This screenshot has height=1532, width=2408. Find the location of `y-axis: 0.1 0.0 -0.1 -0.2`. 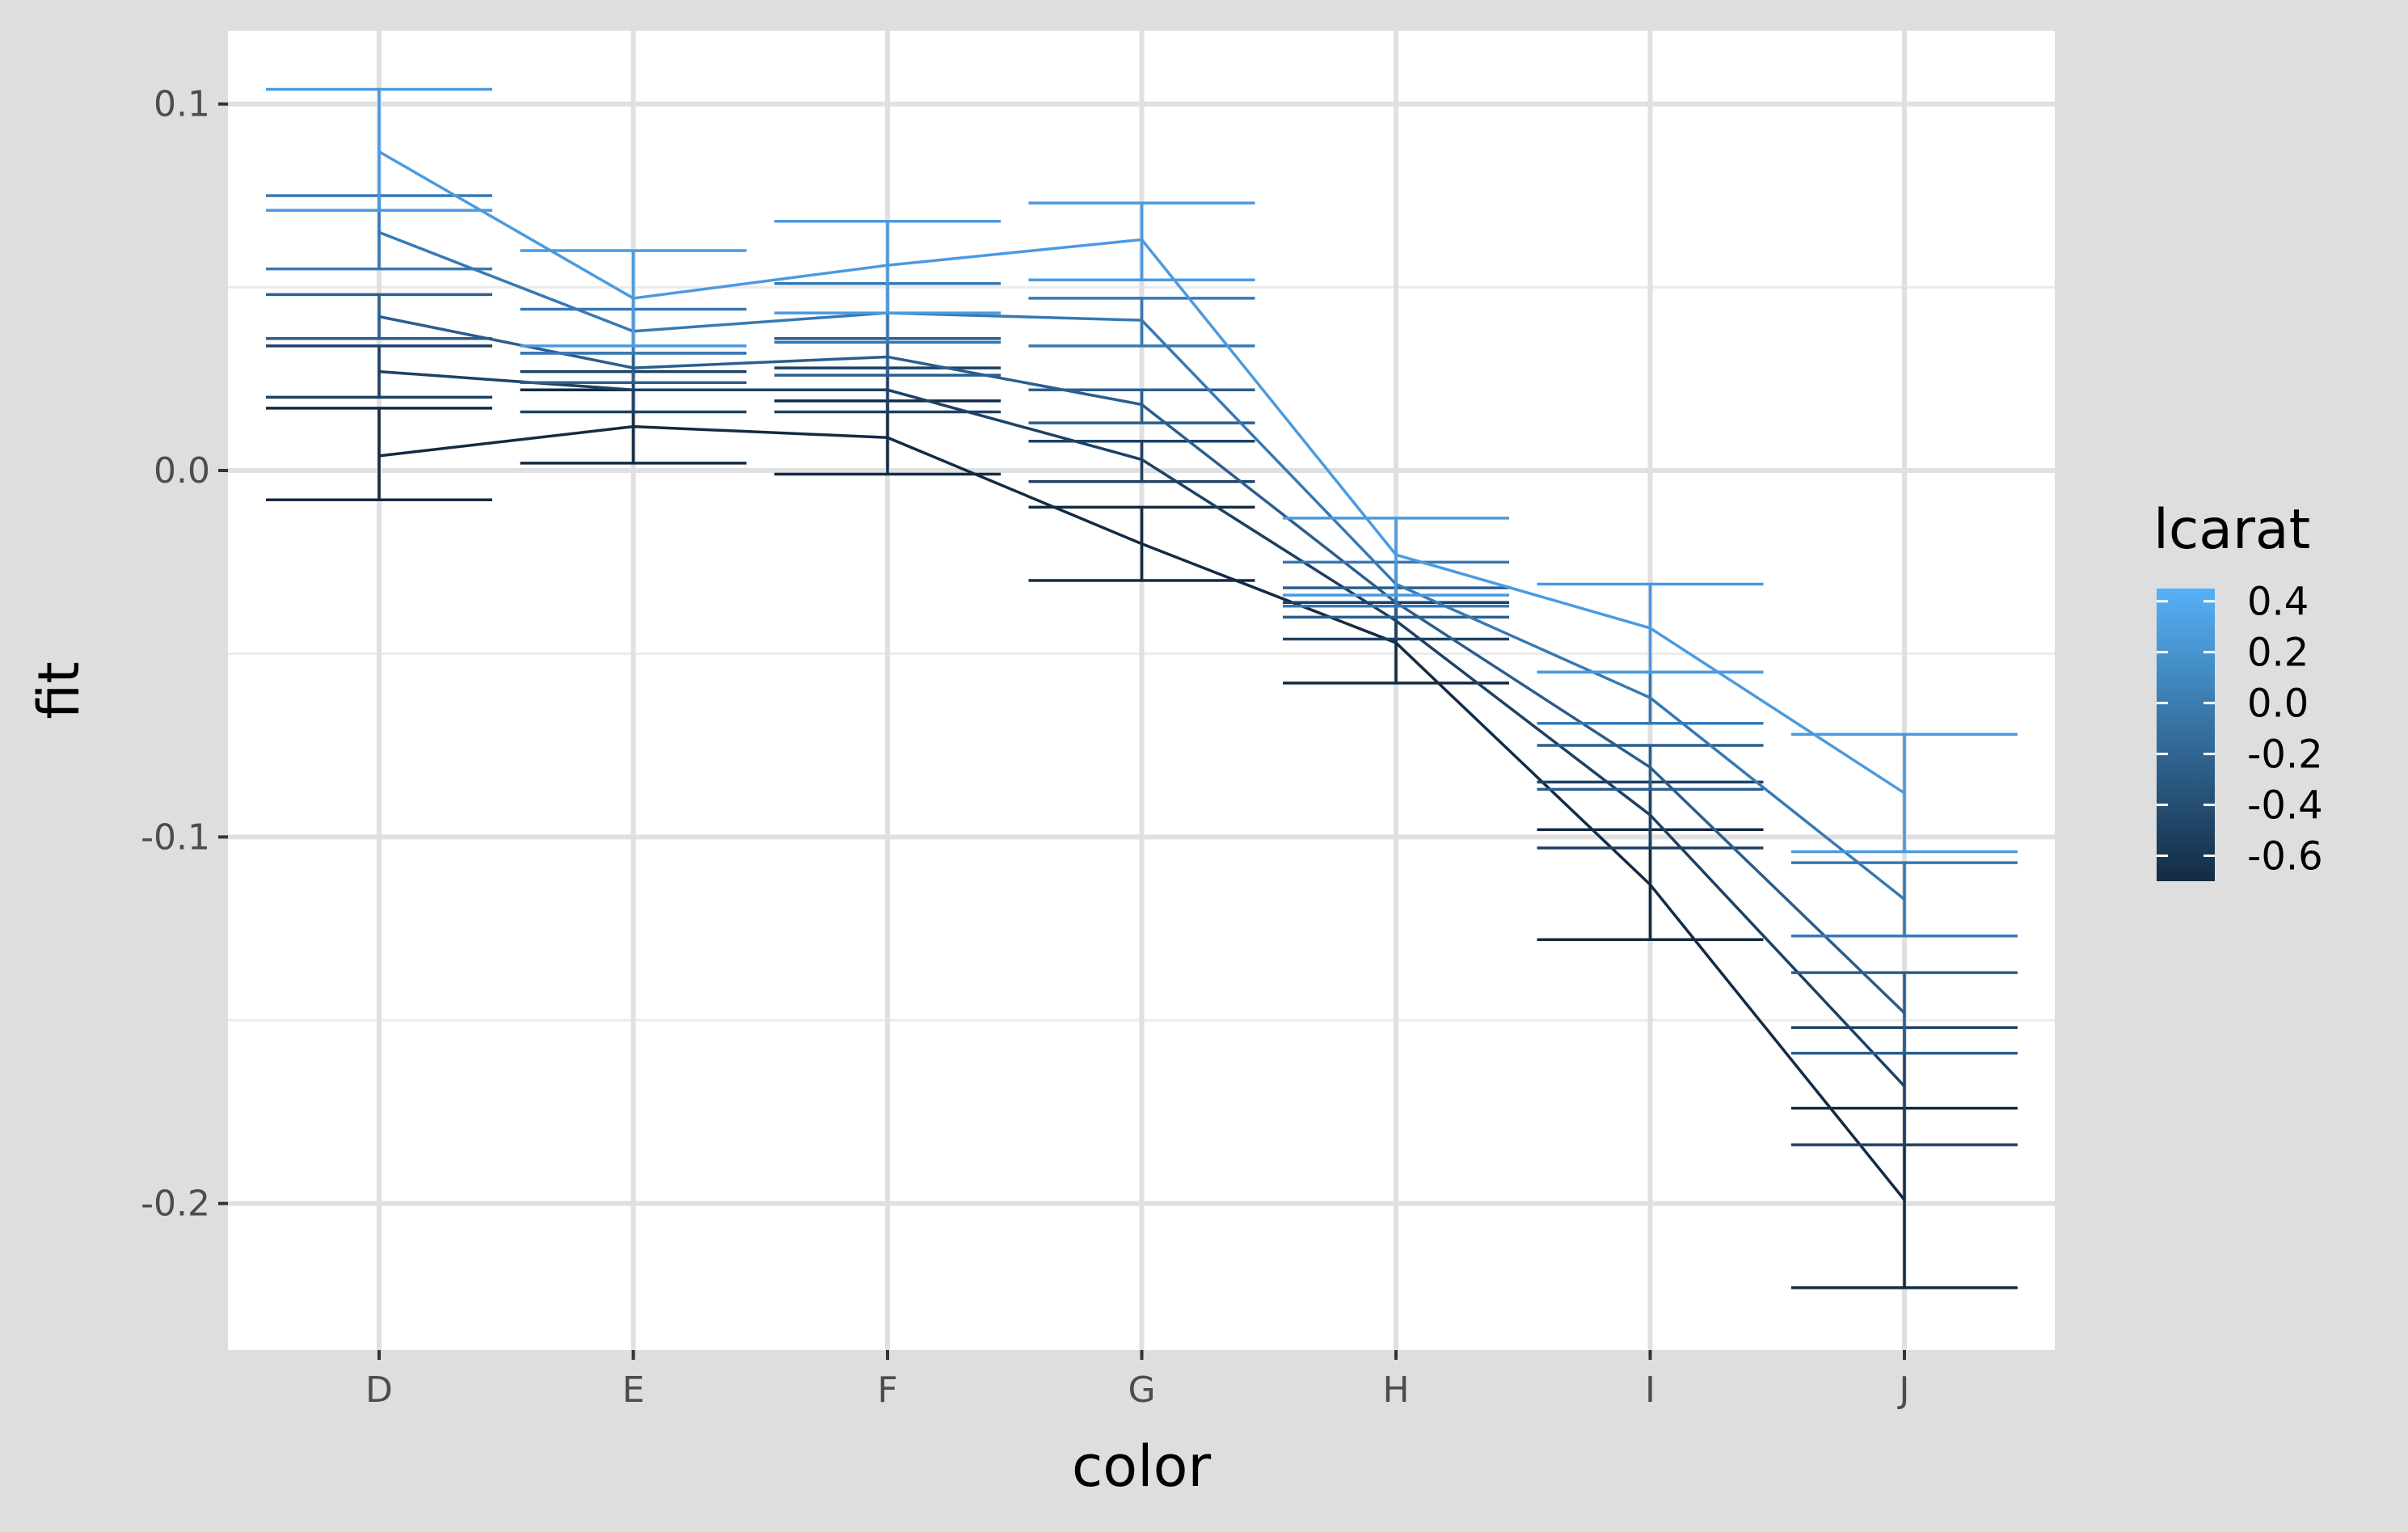

y-axis: 0.1 0.0 -0.1 -0.2 is located at coordinates (184, 655).